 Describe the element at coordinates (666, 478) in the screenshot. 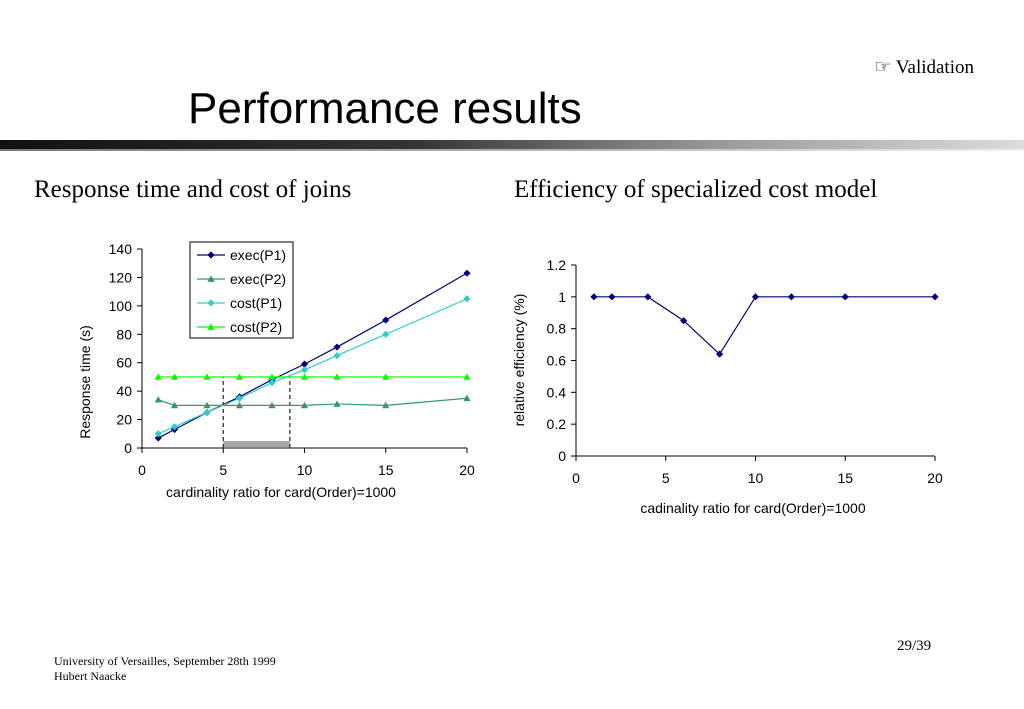

I see `right-x-tick-label: 5` at that location.